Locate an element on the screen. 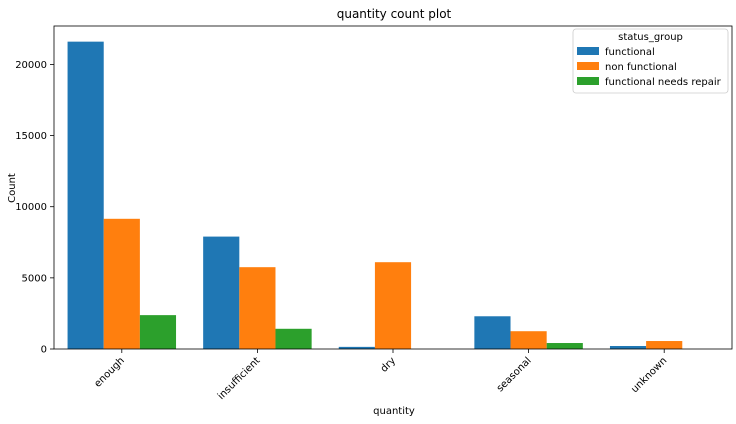 Image resolution: width=736 pixels, height=424 pixels. legend-box is located at coordinates (650, 61).